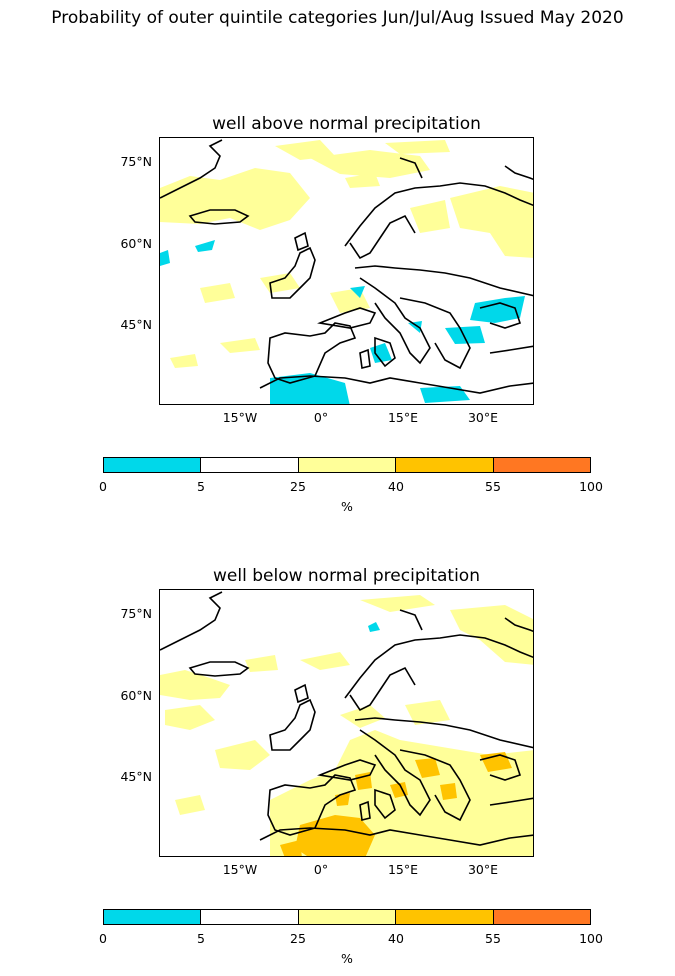 The width and height of the screenshot is (675, 976). What do you see at coordinates (396, 804) in the screenshot?
I see `prob-40-55-areas` at bounding box center [396, 804].